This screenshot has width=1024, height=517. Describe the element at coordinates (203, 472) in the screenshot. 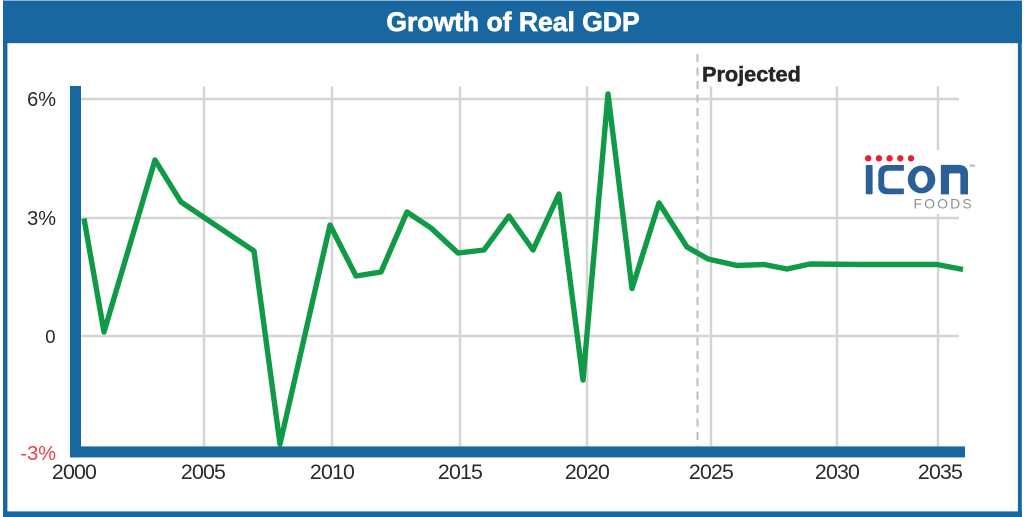

I see `svg-text: 2005` at that location.